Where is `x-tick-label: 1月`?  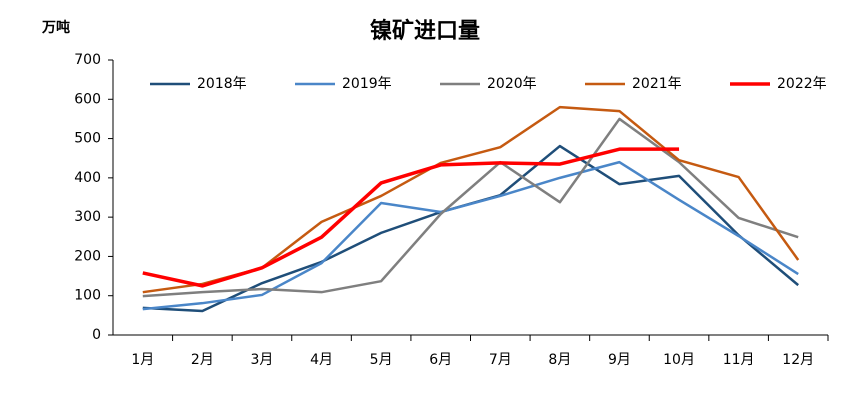 x-tick-label: 1月 is located at coordinates (142, 360).